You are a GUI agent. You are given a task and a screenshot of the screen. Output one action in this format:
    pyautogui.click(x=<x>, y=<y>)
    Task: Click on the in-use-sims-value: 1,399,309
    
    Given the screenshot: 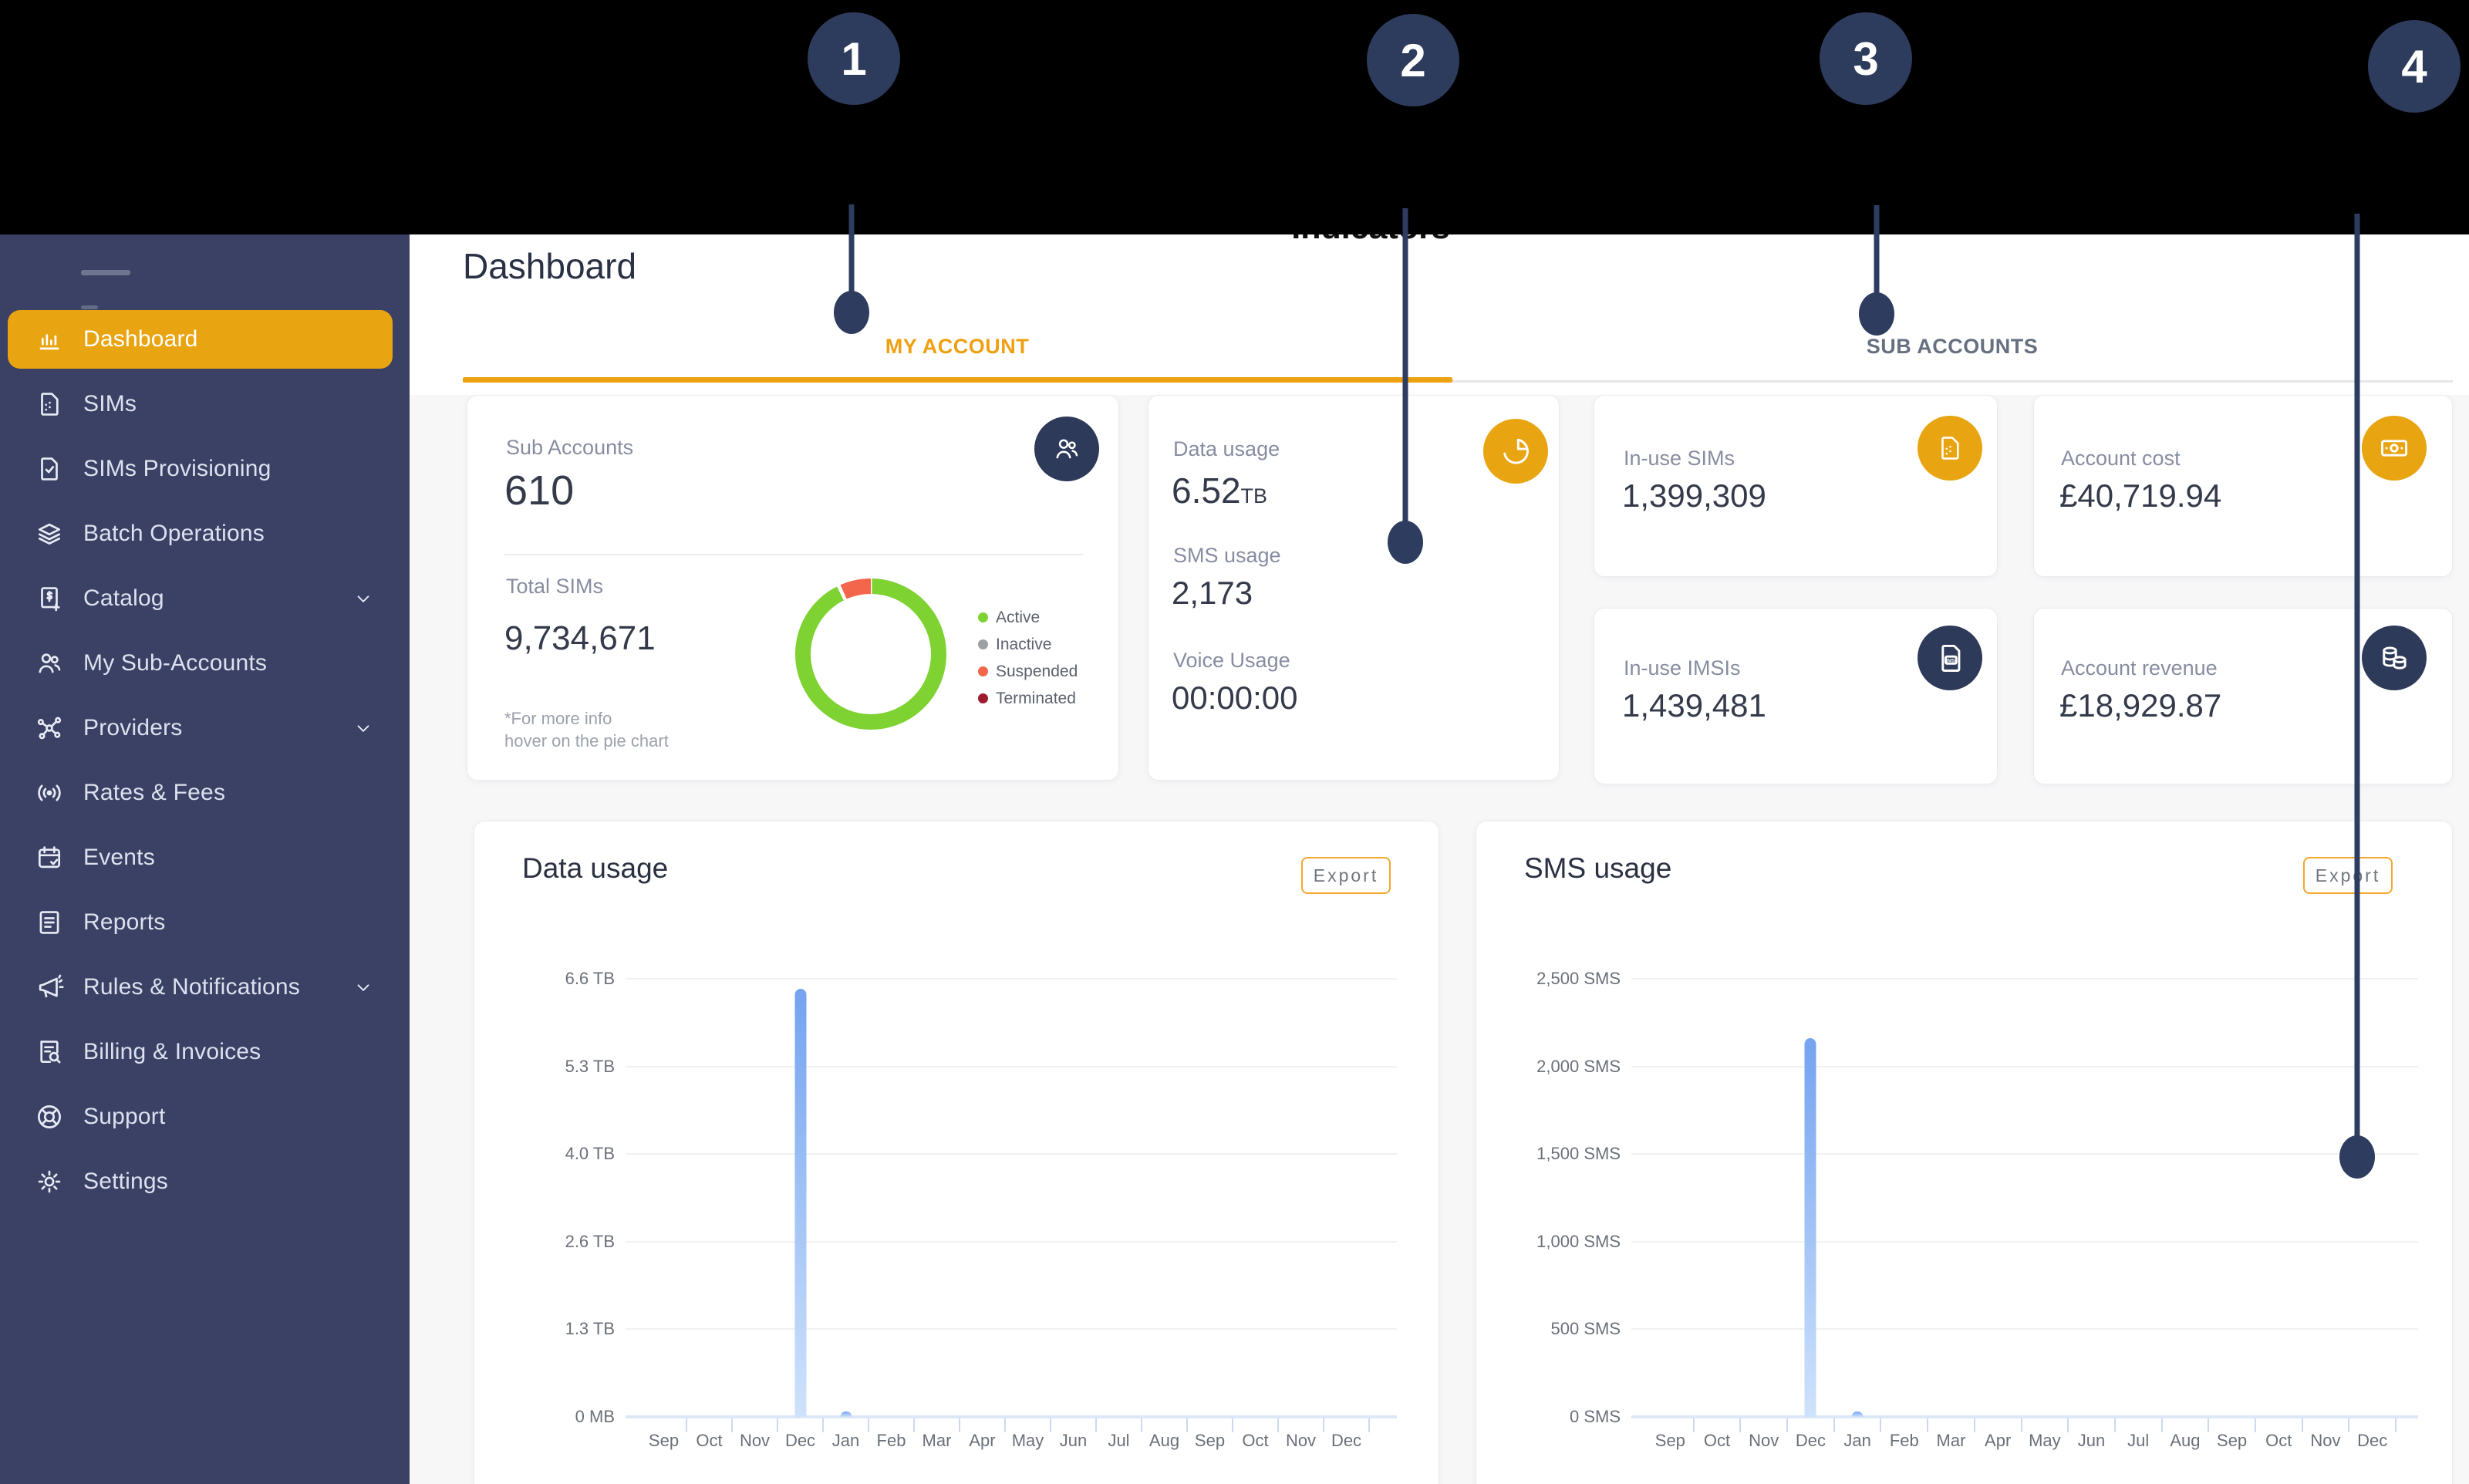 What is the action you would take?
    pyautogui.click(x=1694, y=496)
    